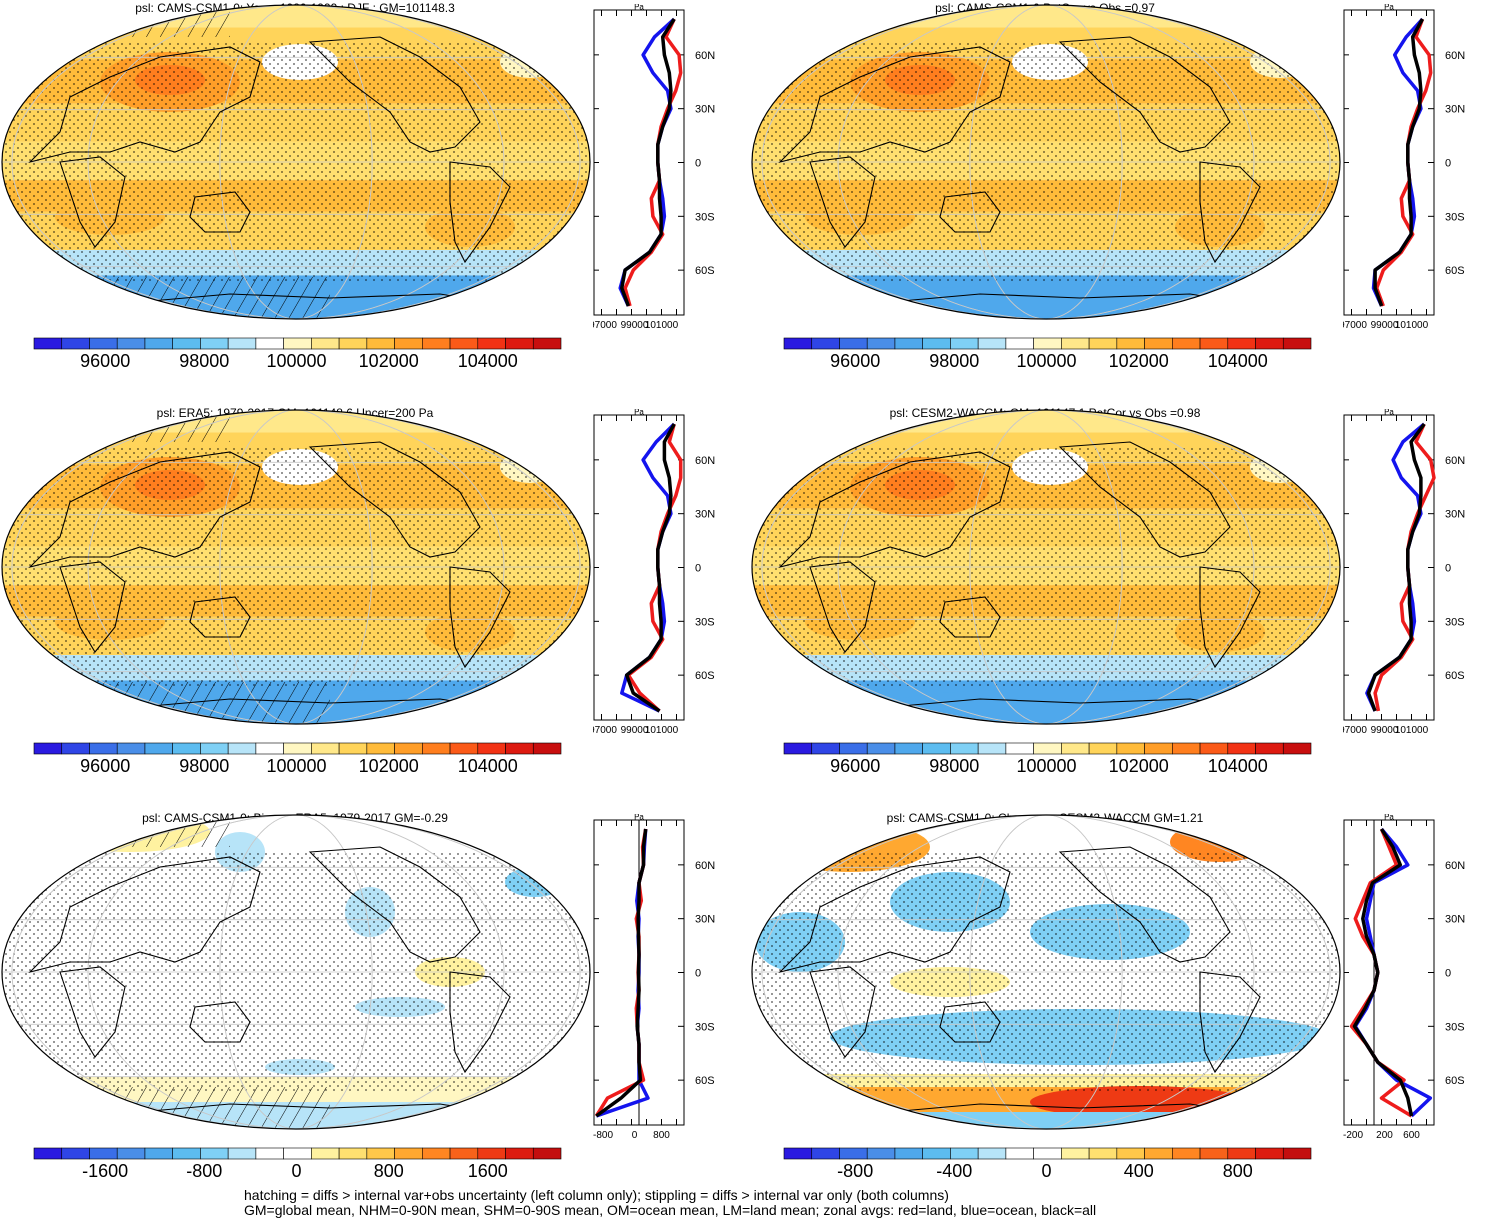  What do you see at coordinates (105, 766) in the screenshot?
I see `colorbar-label: 96000` at bounding box center [105, 766].